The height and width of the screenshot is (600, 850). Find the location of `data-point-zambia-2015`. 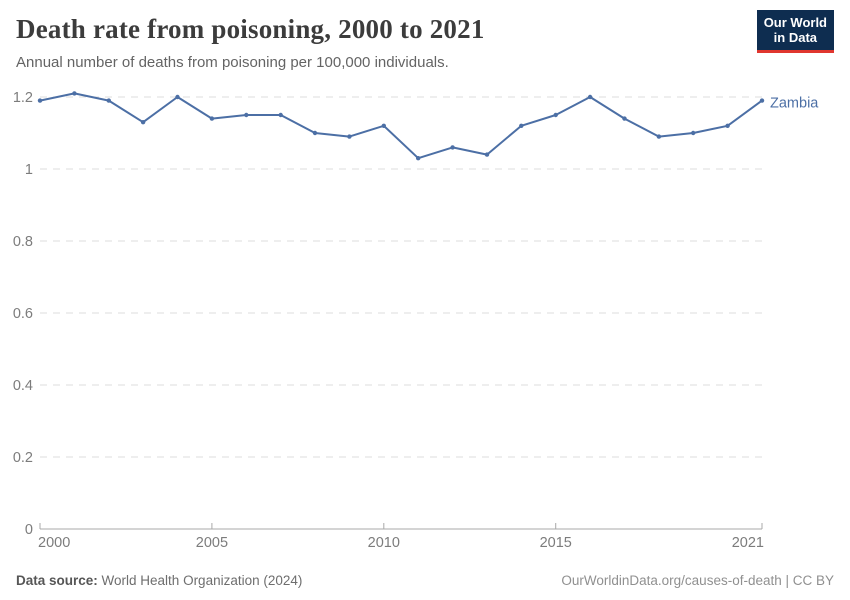

data-point-zambia-2015 is located at coordinates (555, 115).